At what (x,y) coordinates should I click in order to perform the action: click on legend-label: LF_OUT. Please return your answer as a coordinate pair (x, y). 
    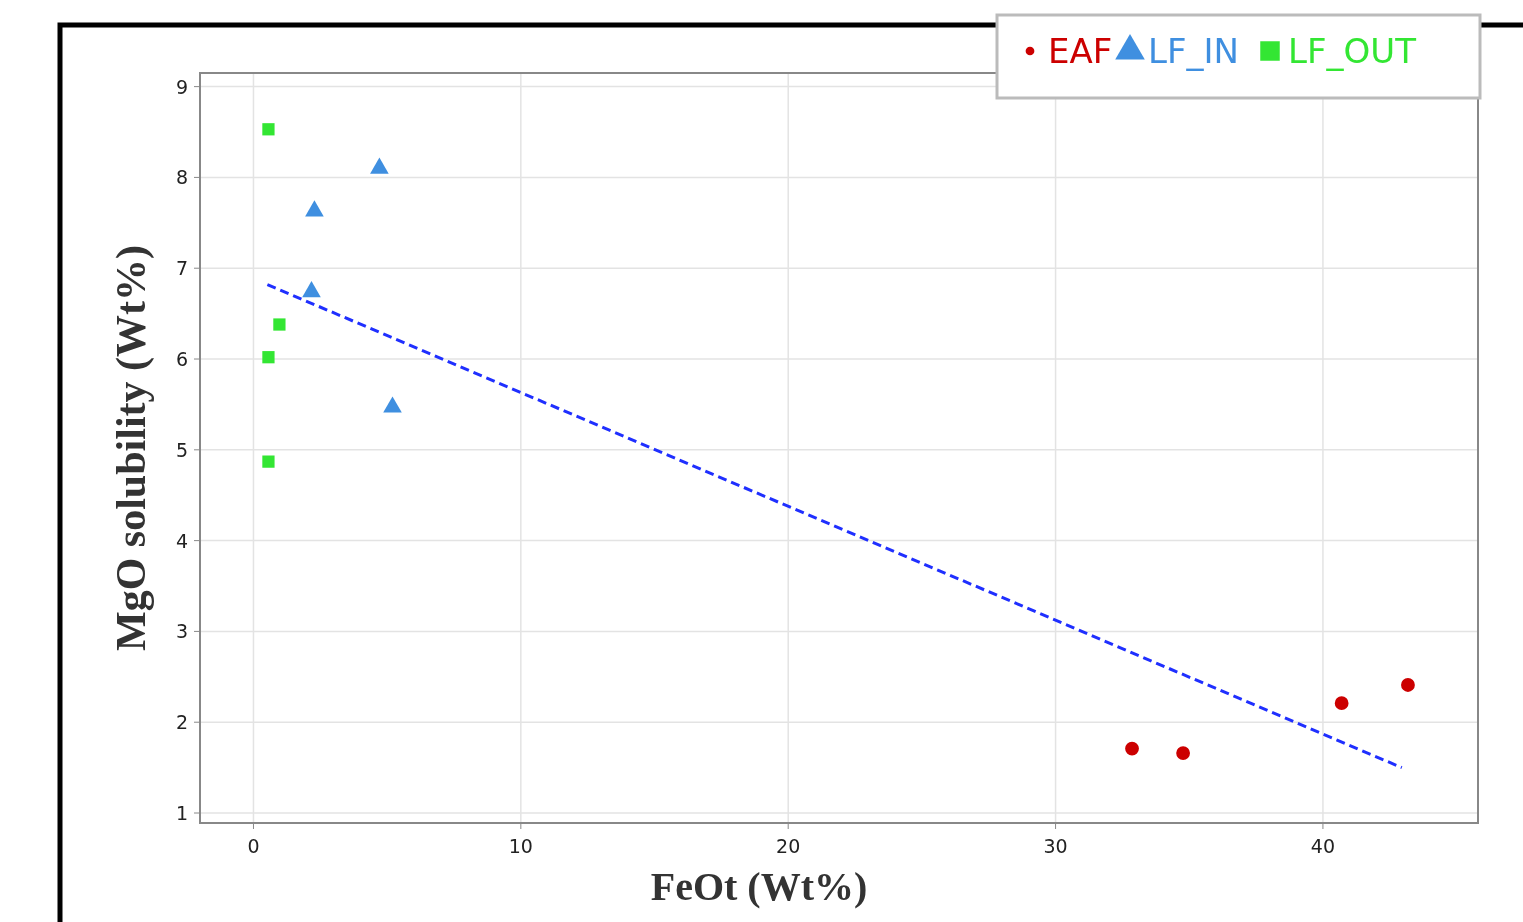
    Looking at the image, I should click on (1352, 51).